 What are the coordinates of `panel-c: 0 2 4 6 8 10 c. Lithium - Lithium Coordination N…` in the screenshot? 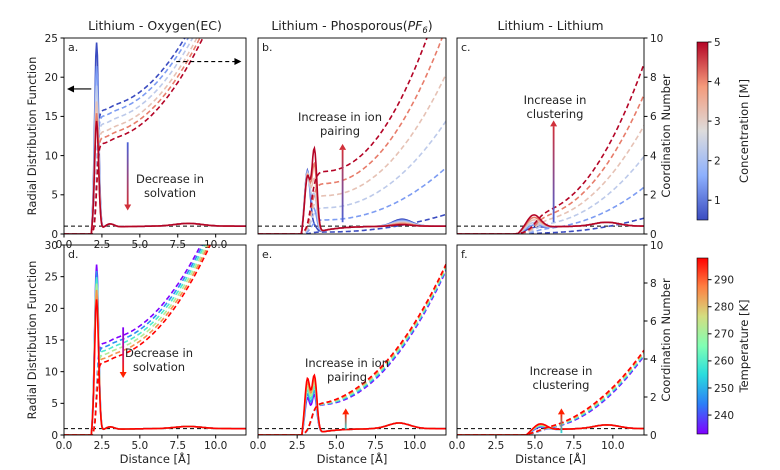 It's located at (564, 129).